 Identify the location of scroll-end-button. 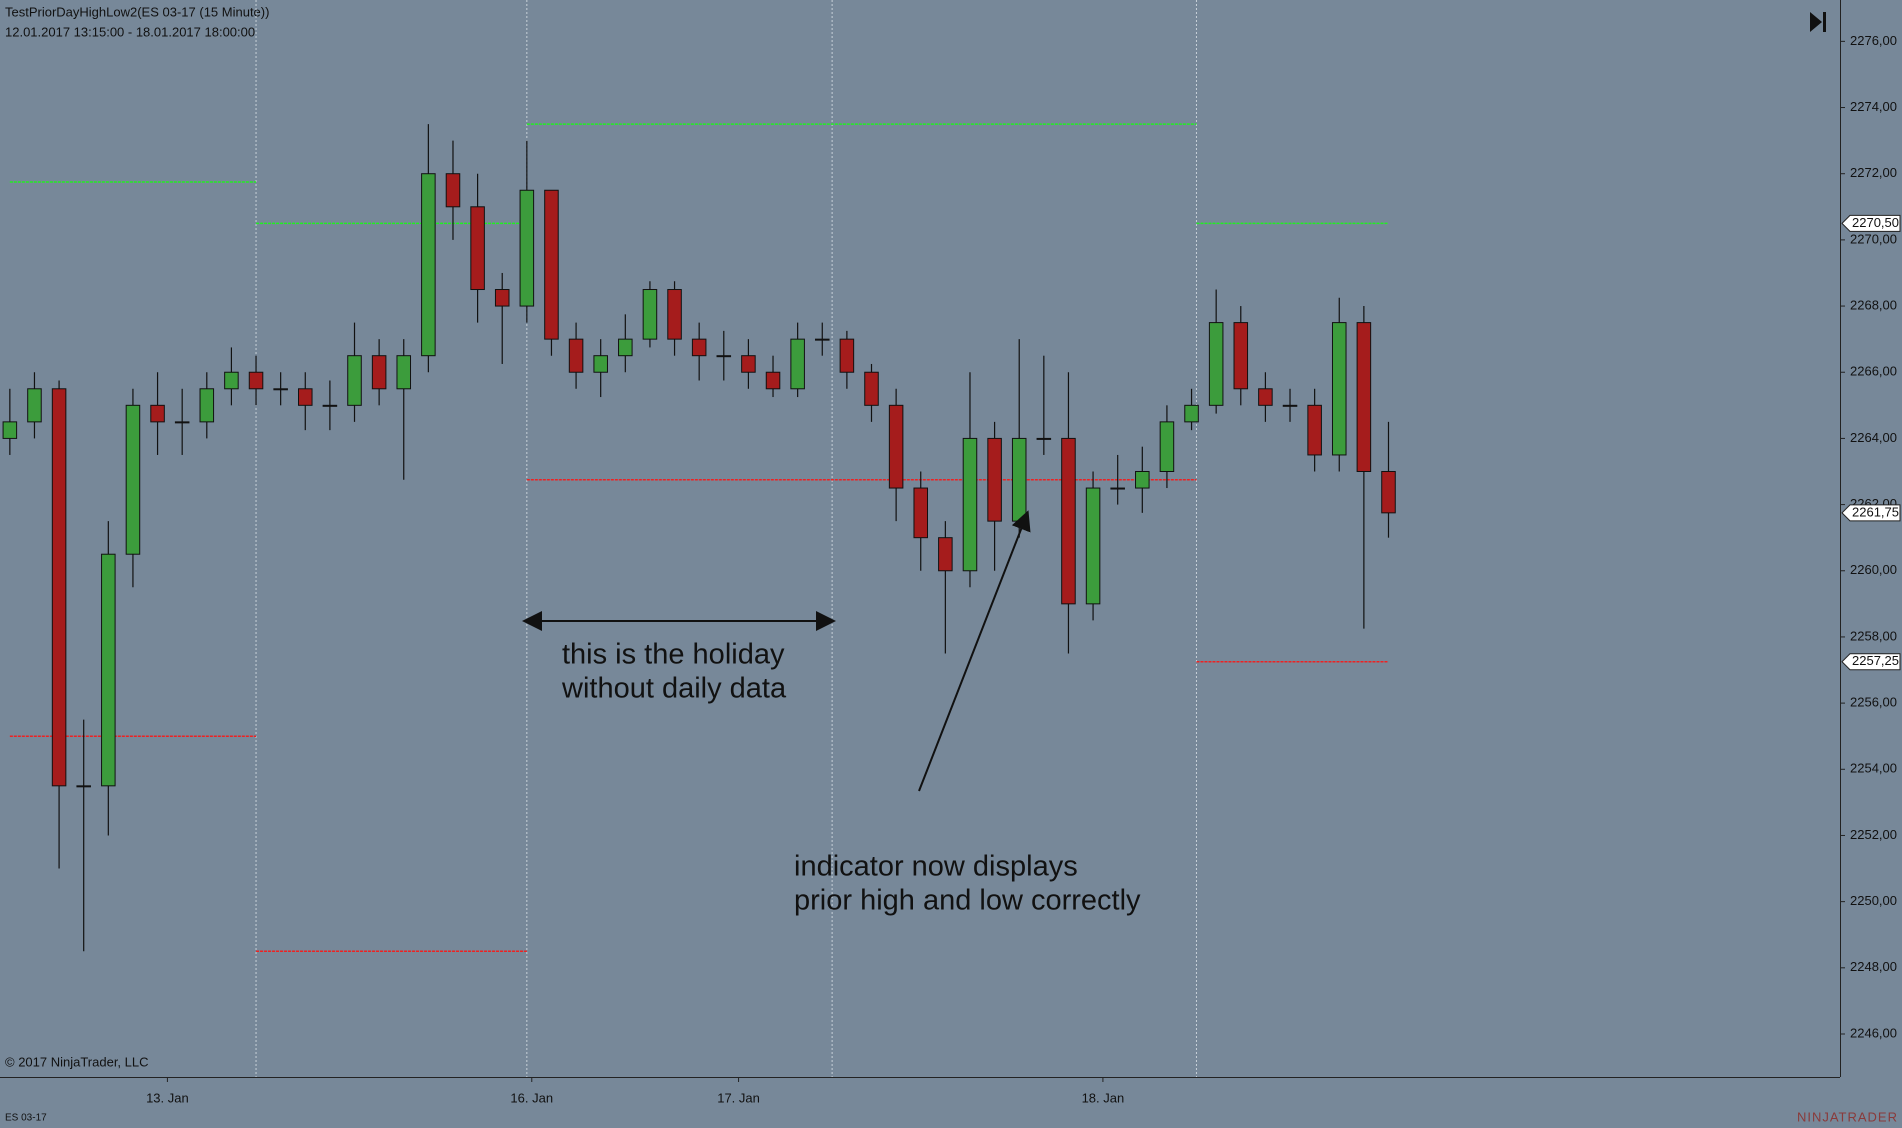
(1818, 22).